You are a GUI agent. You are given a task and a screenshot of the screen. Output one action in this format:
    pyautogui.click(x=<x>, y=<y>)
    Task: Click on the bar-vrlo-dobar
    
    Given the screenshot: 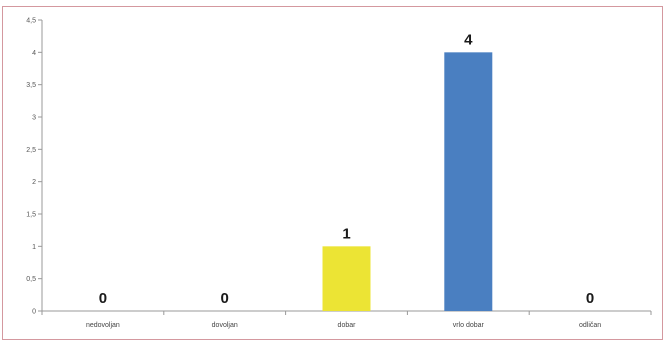 What is the action you would take?
    pyautogui.click(x=468, y=181)
    